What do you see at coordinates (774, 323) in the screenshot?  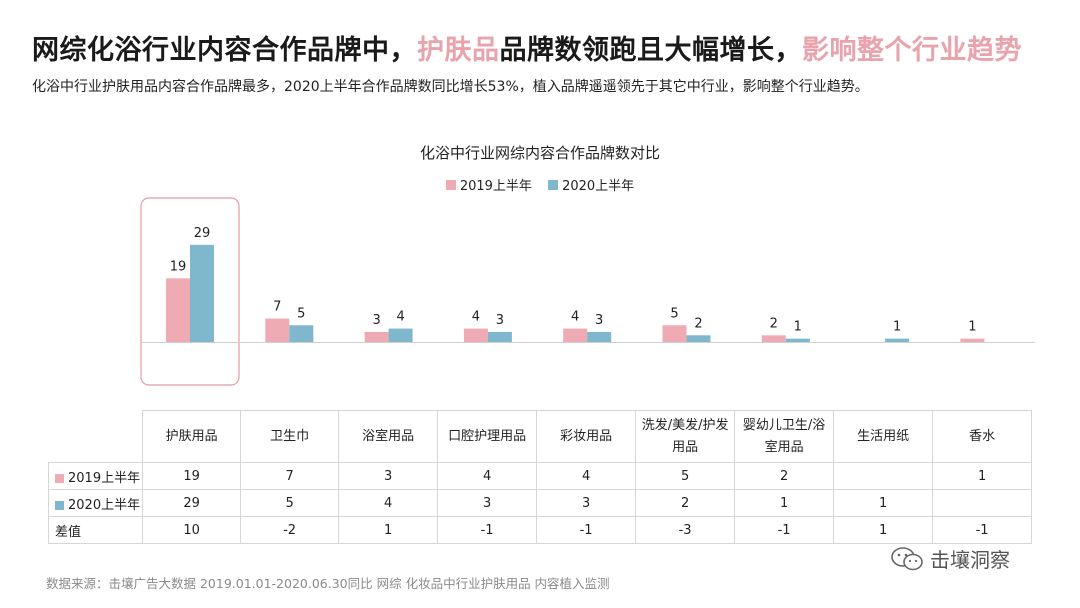 I see `data-label-2019-6: 2` at bounding box center [774, 323].